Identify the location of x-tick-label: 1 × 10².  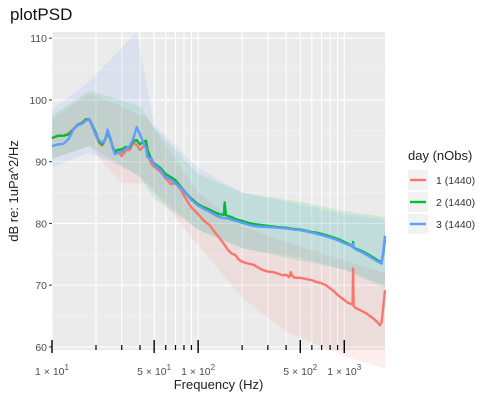
(198, 370).